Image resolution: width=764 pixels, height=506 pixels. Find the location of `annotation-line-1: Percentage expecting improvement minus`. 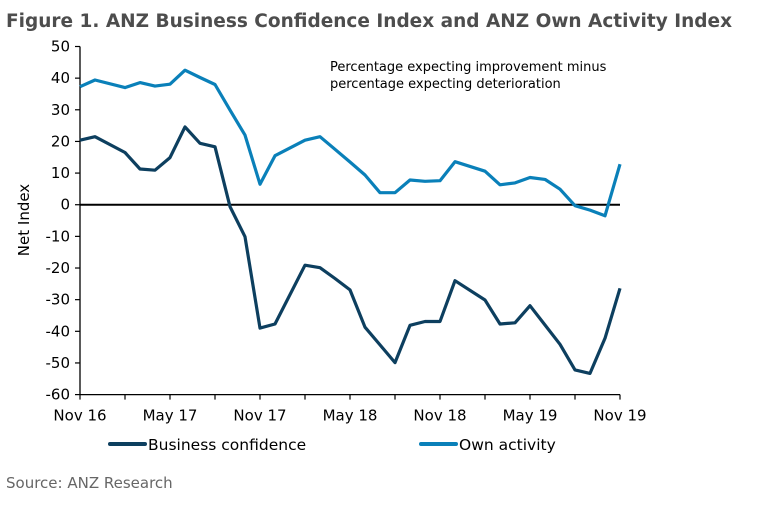

annotation-line-1: Percentage expecting improvement minus is located at coordinates (468, 67).